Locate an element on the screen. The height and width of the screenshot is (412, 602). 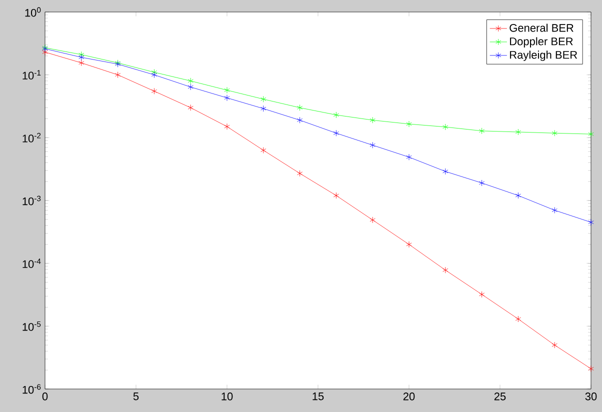
y-tick-label: 10$^{-2}$ is located at coordinates (31, 137).